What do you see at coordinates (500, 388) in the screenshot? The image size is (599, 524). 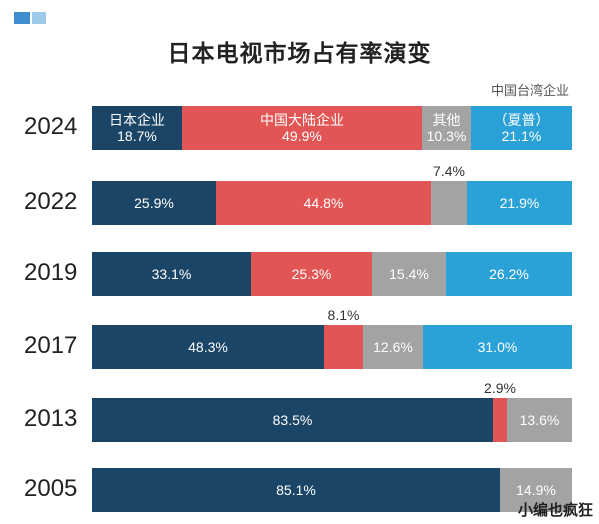 I see `data-label-outside: 2.9%` at bounding box center [500, 388].